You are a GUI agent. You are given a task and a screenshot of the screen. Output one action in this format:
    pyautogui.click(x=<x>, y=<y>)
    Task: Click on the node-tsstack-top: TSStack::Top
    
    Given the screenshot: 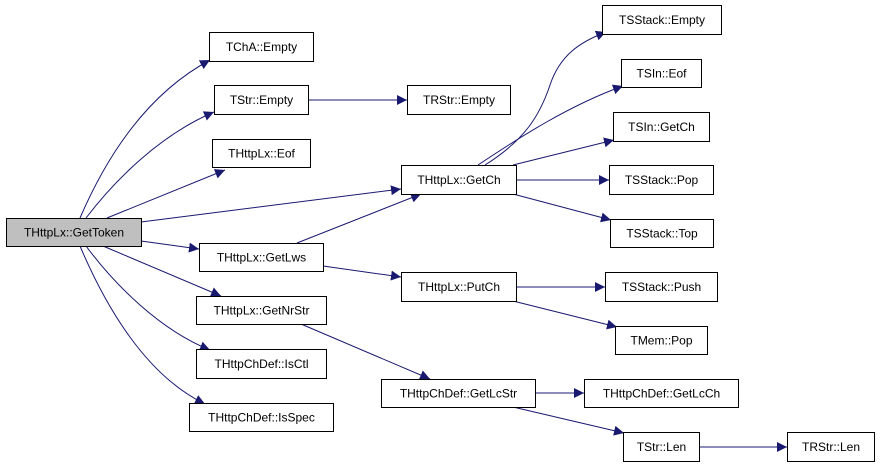 What is the action you would take?
    pyautogui.click(x=662, y=233)
    